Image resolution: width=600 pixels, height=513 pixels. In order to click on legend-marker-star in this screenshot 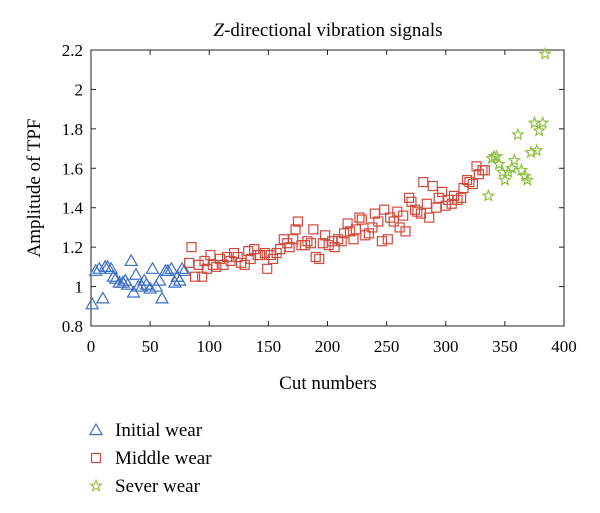, I will do `click(96, 485)`.